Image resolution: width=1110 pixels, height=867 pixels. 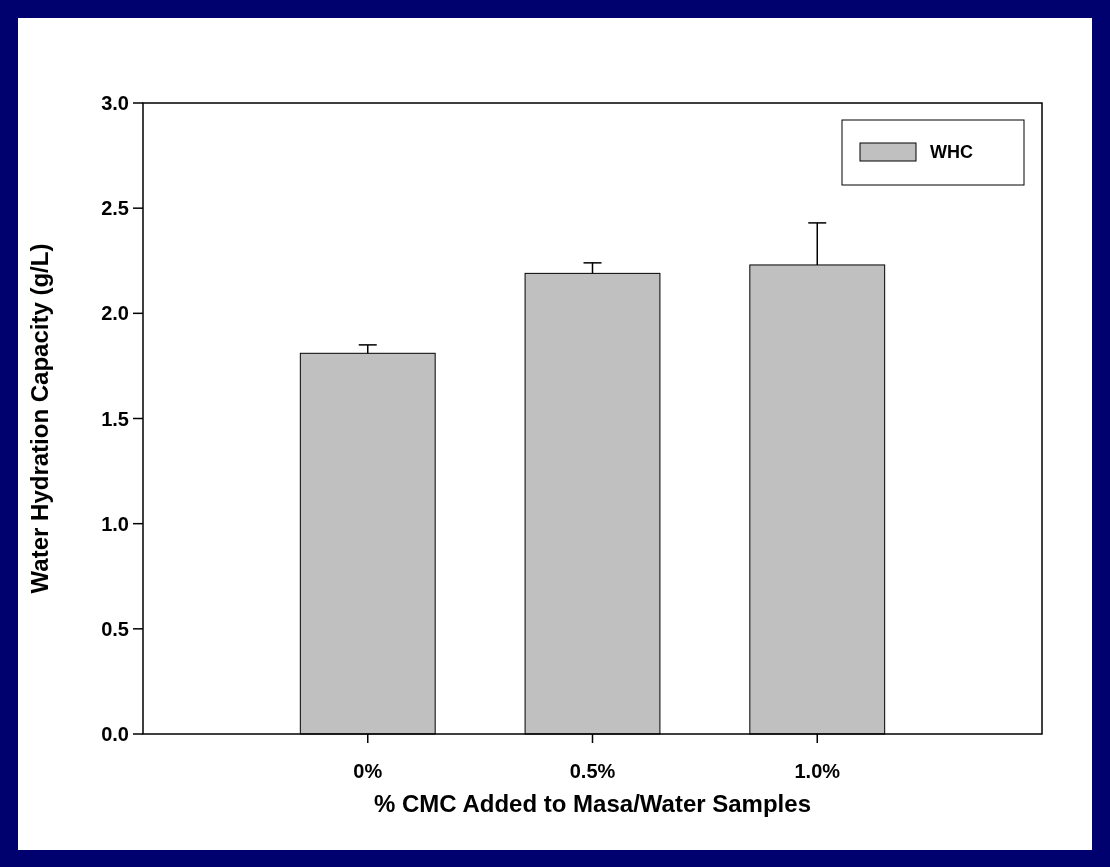 I want to click on x-tick-label: 0.5%, so click(x=592, y=771).